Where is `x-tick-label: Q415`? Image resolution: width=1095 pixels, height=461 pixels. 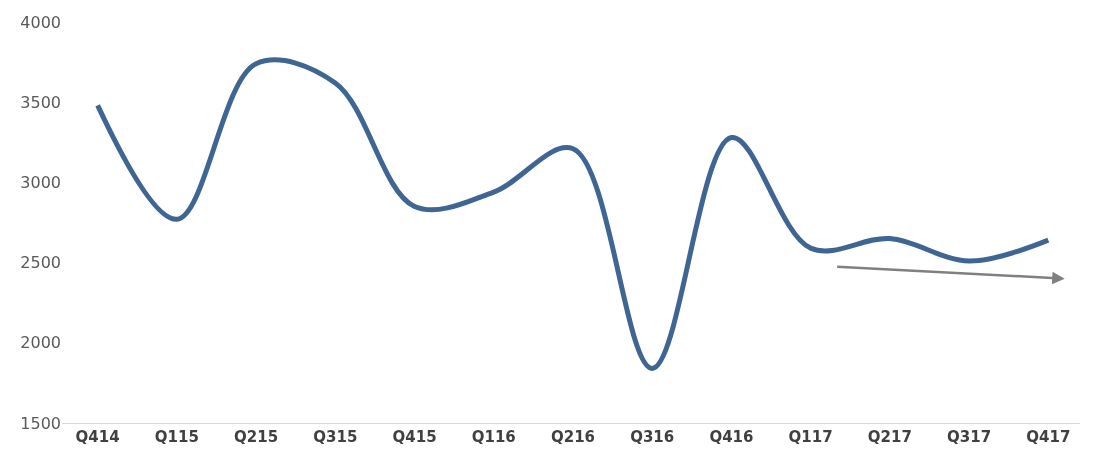
x-tick-label: Q415 is located at coordinates (414, 437).